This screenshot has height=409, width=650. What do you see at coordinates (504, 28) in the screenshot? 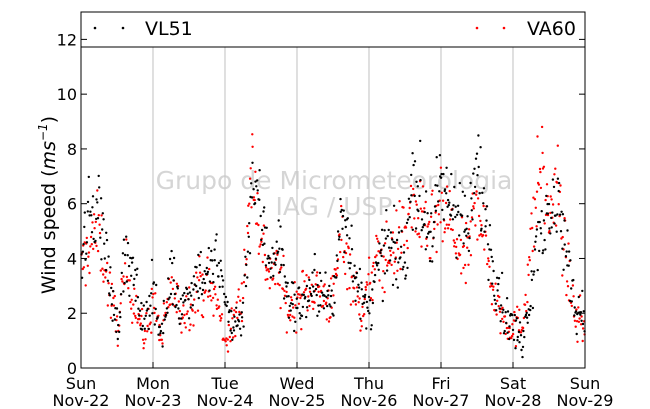
I see `legend-marker-va60-b` at bounding box center [504, 28].